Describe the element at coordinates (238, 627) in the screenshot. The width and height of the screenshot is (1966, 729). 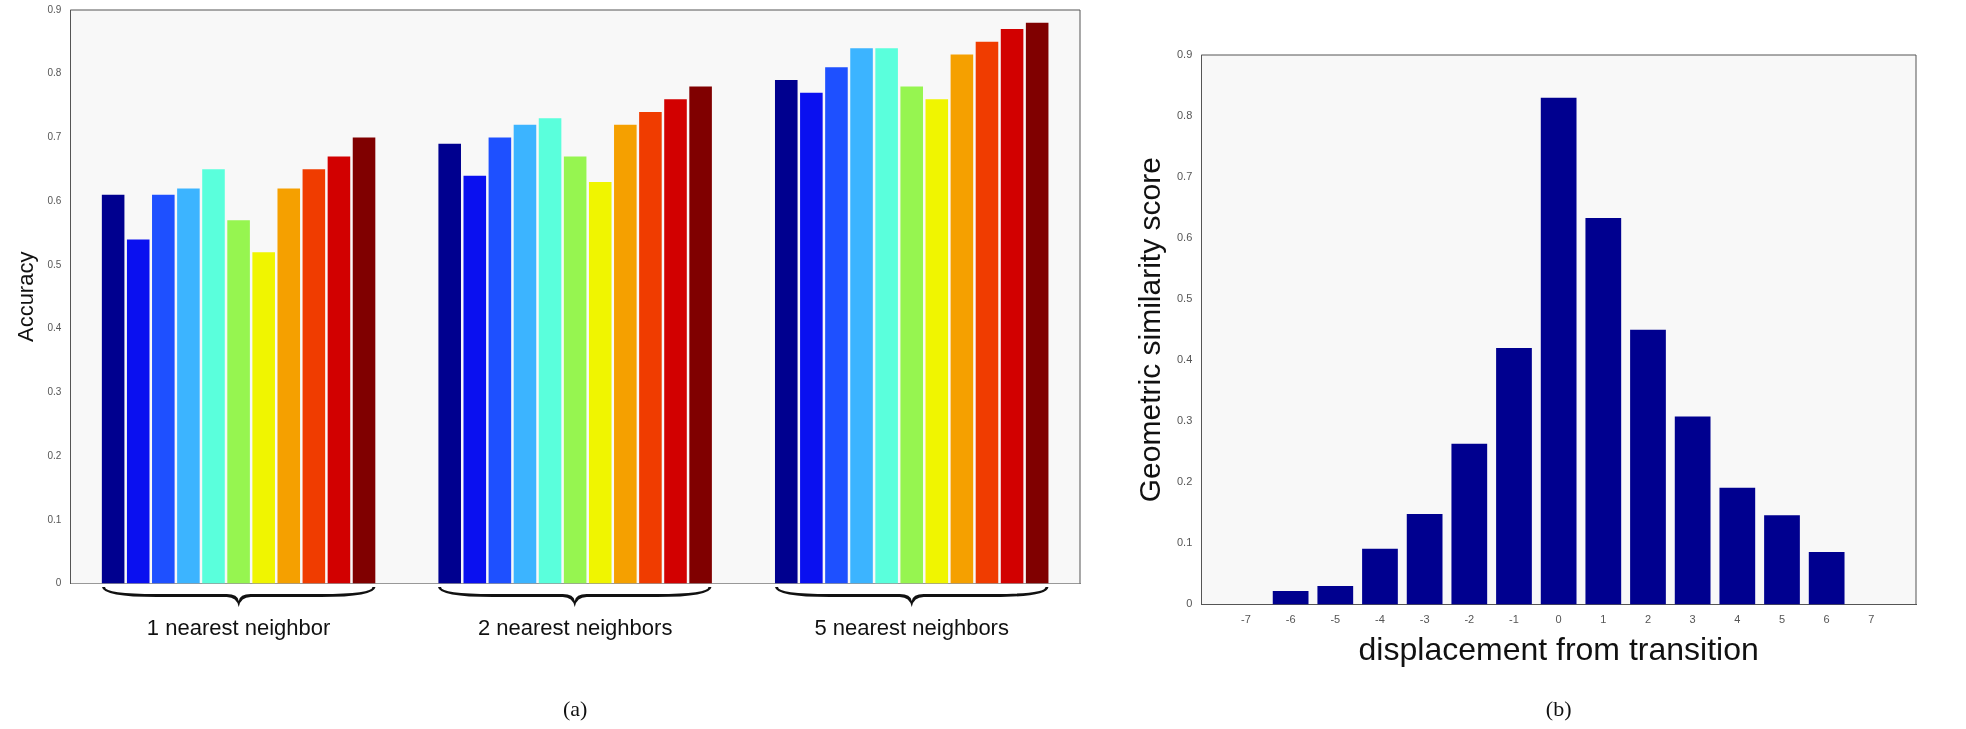
I see `x-tick-label: 1 nearest neighbor` at that location.